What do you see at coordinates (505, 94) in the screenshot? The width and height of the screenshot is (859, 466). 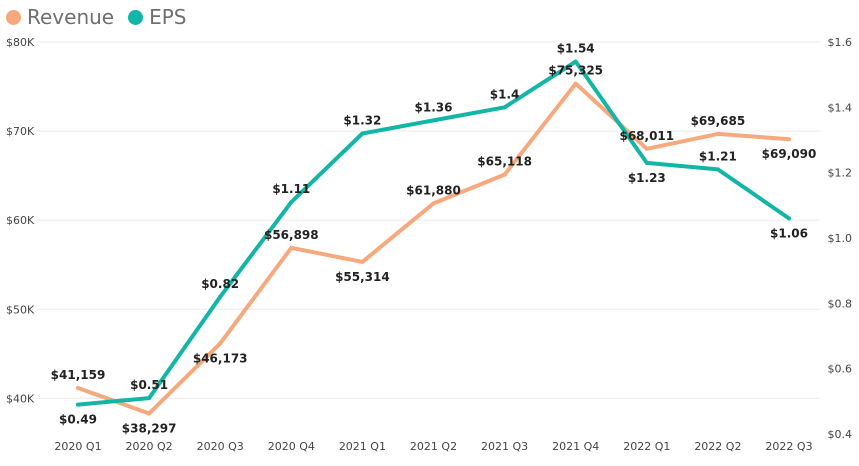 I see `data-label-eps: $1.4` at bounding box center [505, 94].